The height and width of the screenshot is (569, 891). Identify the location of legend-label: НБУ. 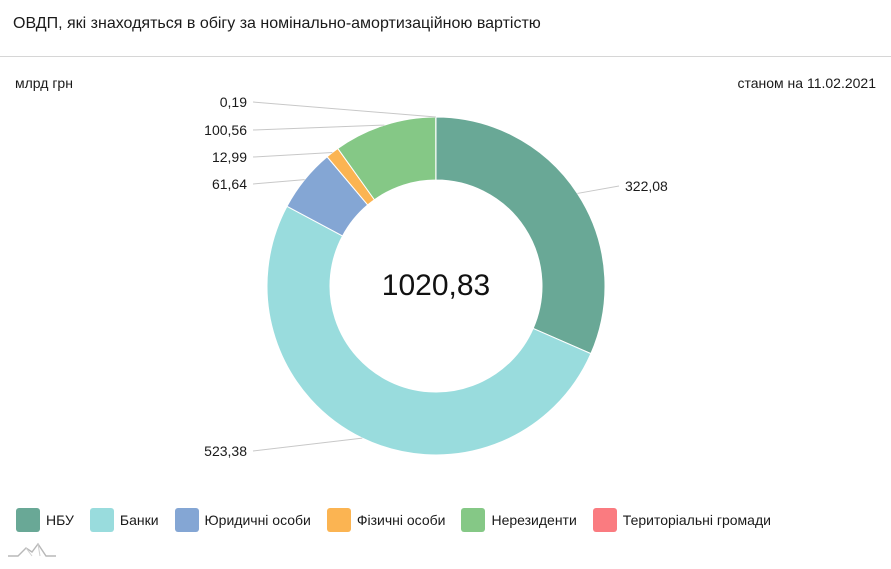
(60, 520).